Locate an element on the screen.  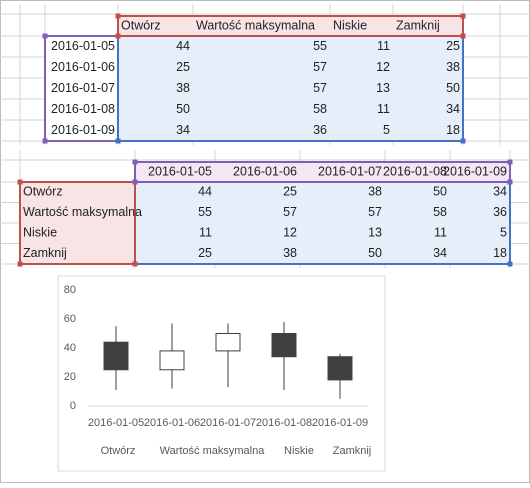
x-tick-label: 2016-01-06 is located at coordinates (172, 423).